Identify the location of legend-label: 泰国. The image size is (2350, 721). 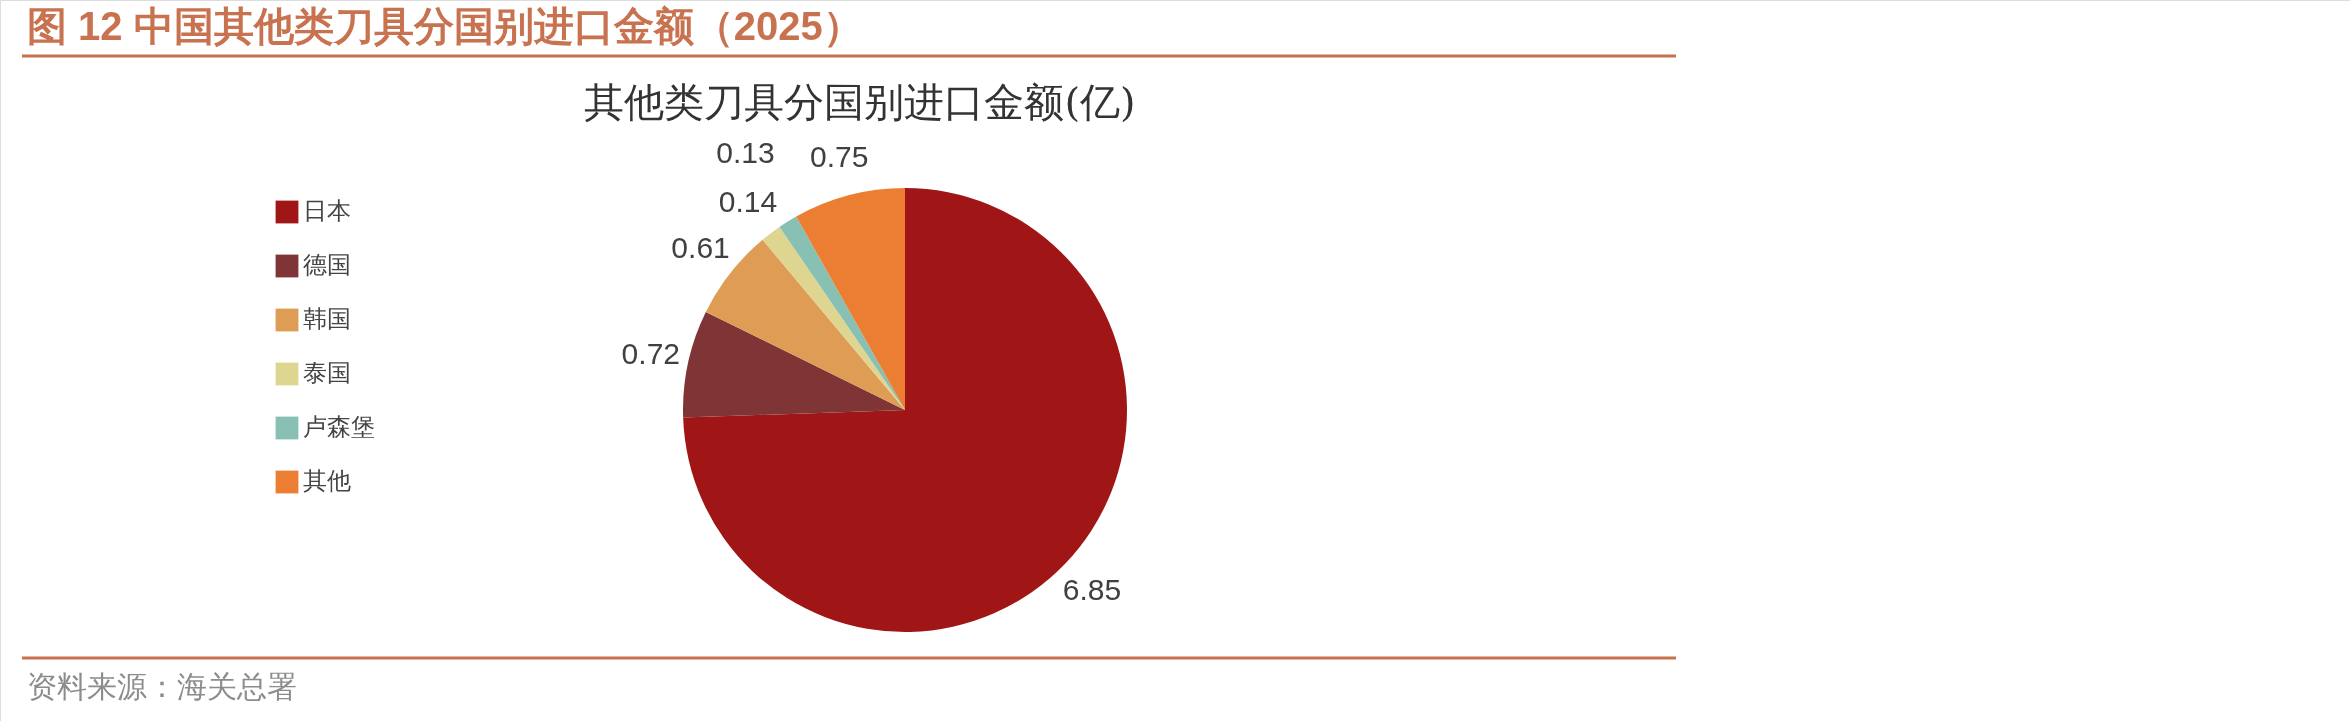
(327, 373).